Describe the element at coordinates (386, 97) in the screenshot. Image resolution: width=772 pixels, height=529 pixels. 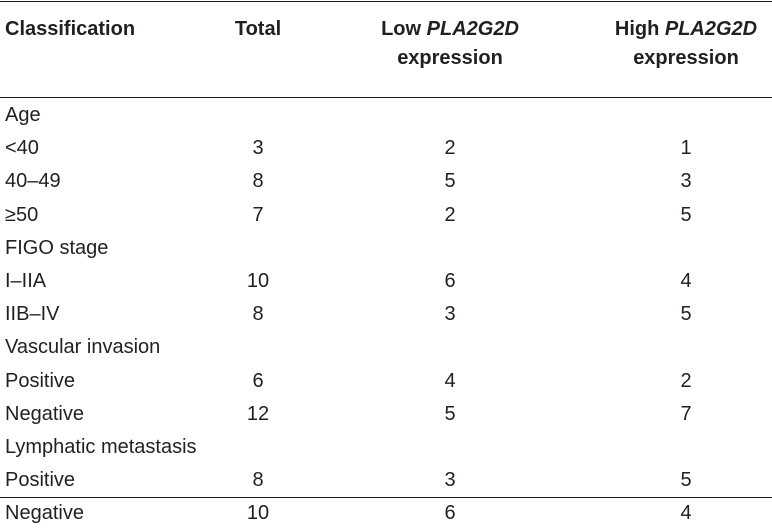
I see `header-rule` at that location.